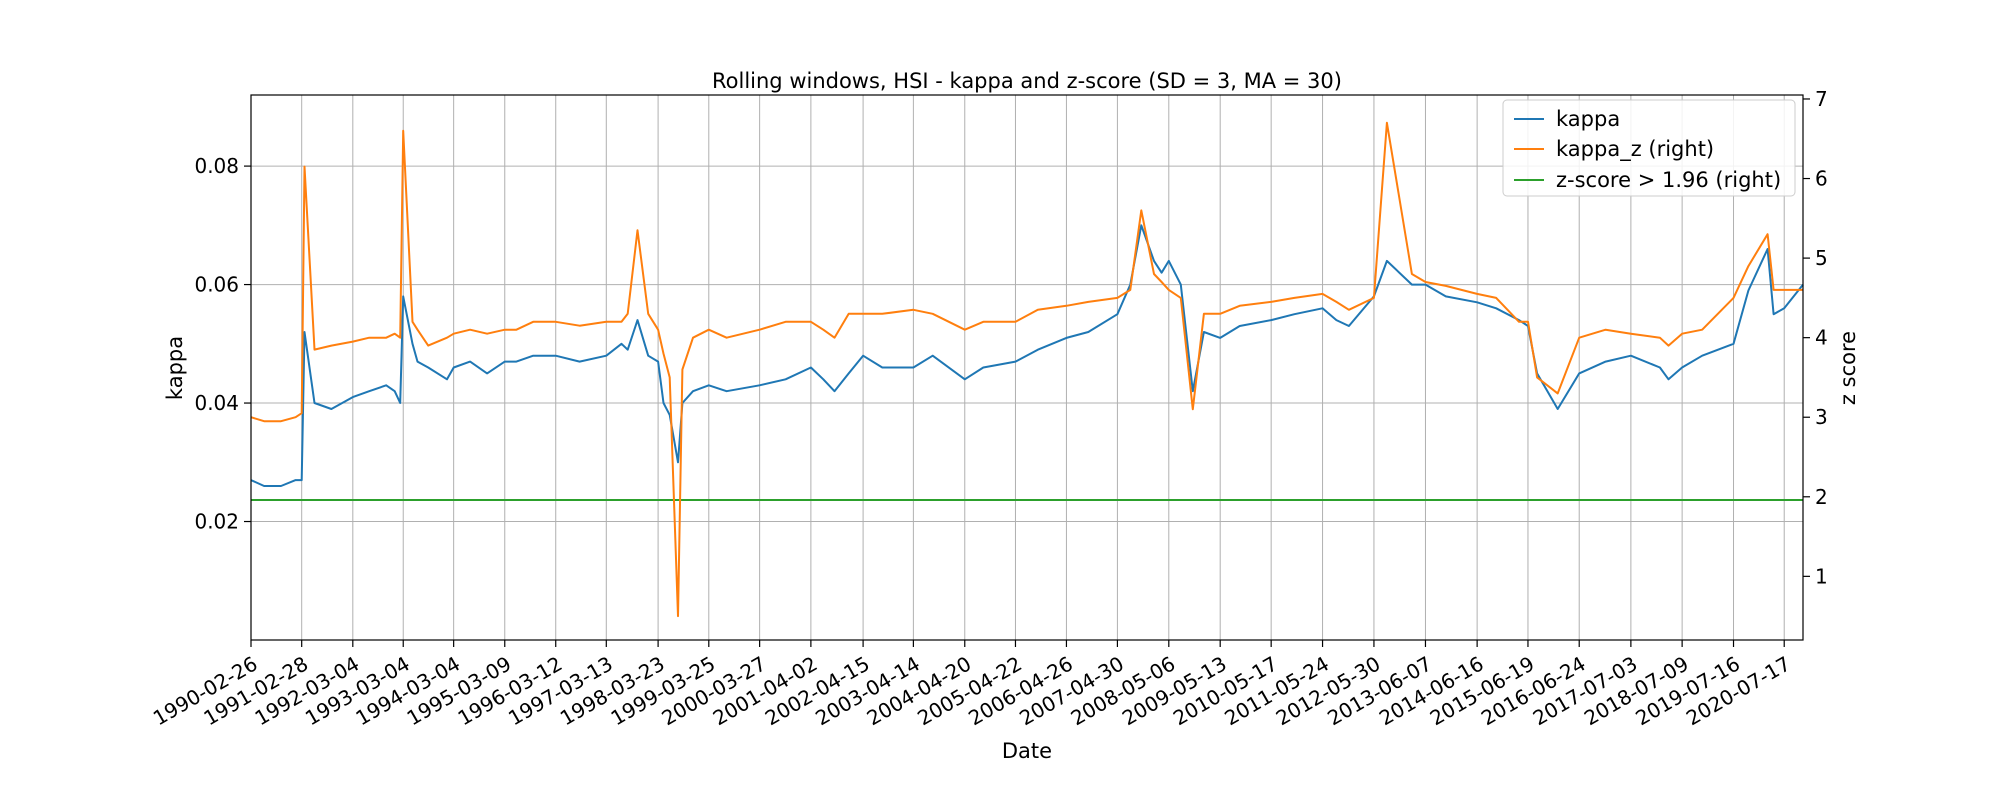 This screenshot has width=2000, height=800. What do you see at coordinates (216, 166) in the screenshot?
I see `y-tick-label-left: 0.08` at bounding box center [216, 166].